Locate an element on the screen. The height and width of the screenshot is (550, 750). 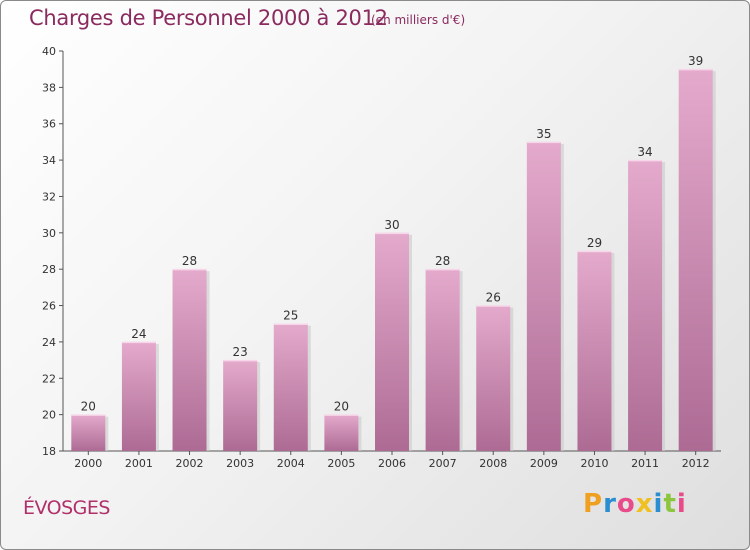
chart-title: Charges de Personnel 2000 à 2012 is located at coordinates (208, 18).